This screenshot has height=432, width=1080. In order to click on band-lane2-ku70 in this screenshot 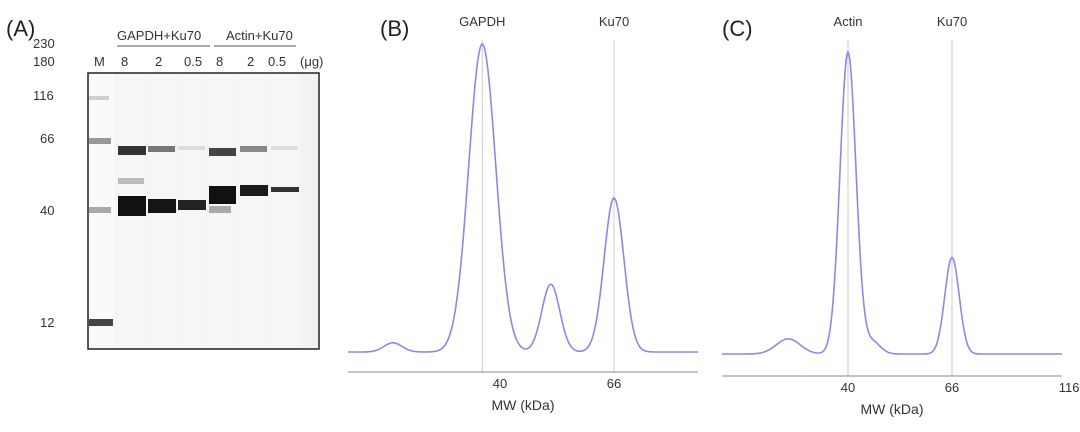, I will do `click(161, 149)`.